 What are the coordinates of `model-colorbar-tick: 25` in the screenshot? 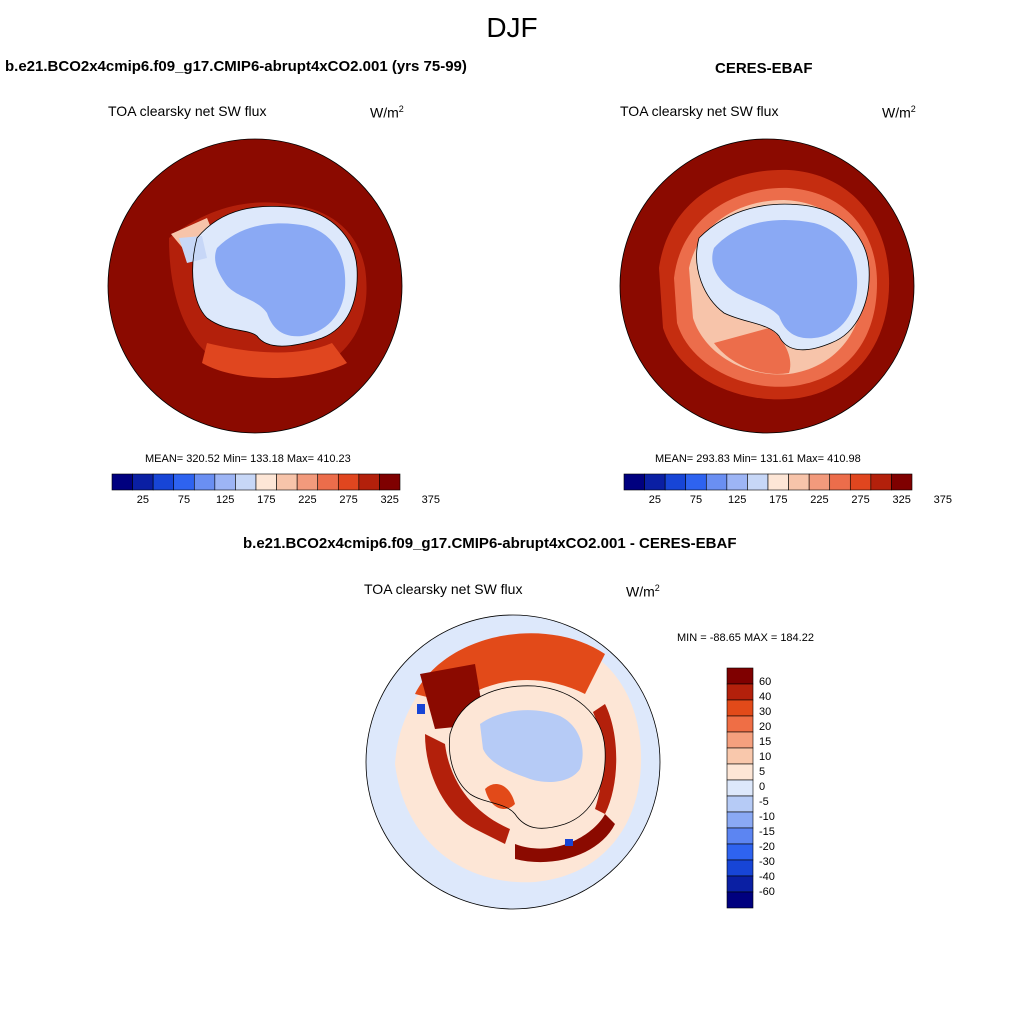 It's located at (142, 500).